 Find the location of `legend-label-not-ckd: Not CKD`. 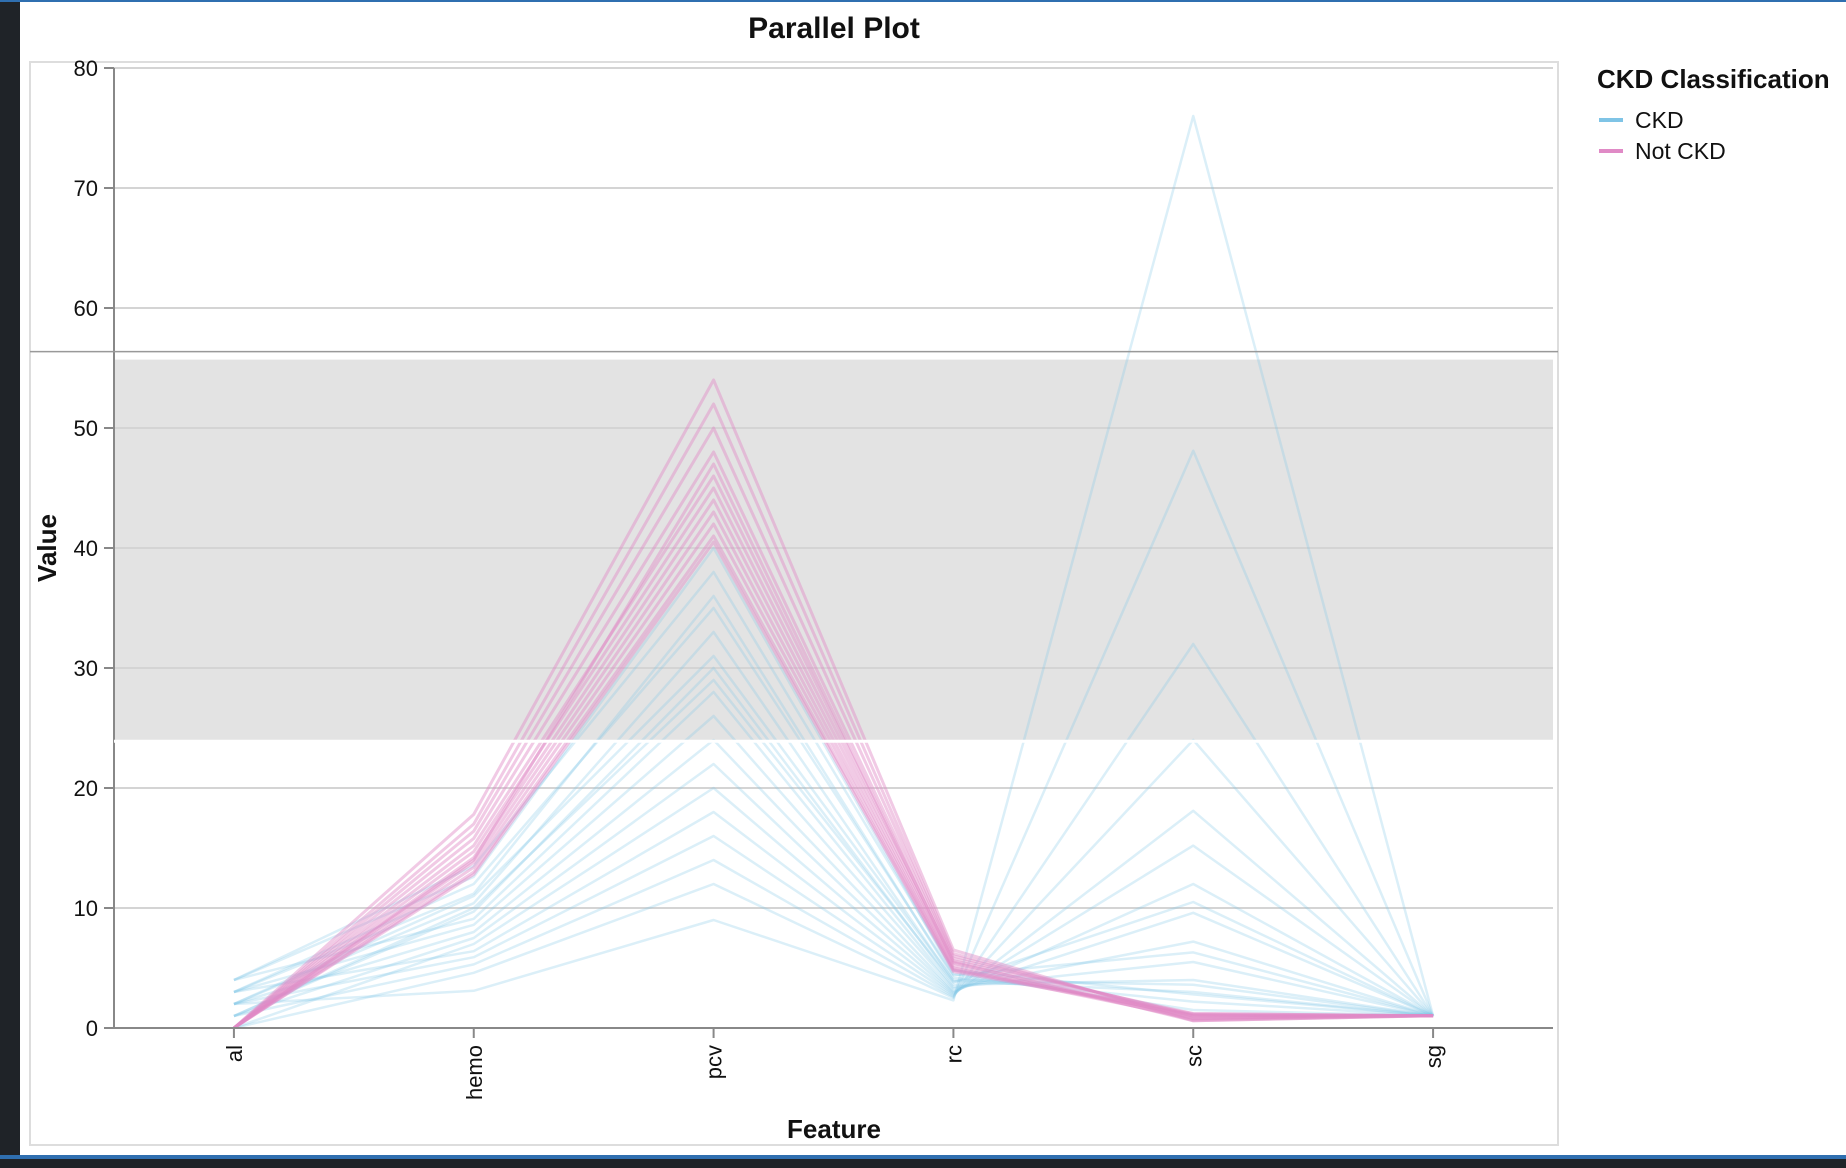

legend-label-not-ckd: Not CKD is located at coordinates (1680, 151).